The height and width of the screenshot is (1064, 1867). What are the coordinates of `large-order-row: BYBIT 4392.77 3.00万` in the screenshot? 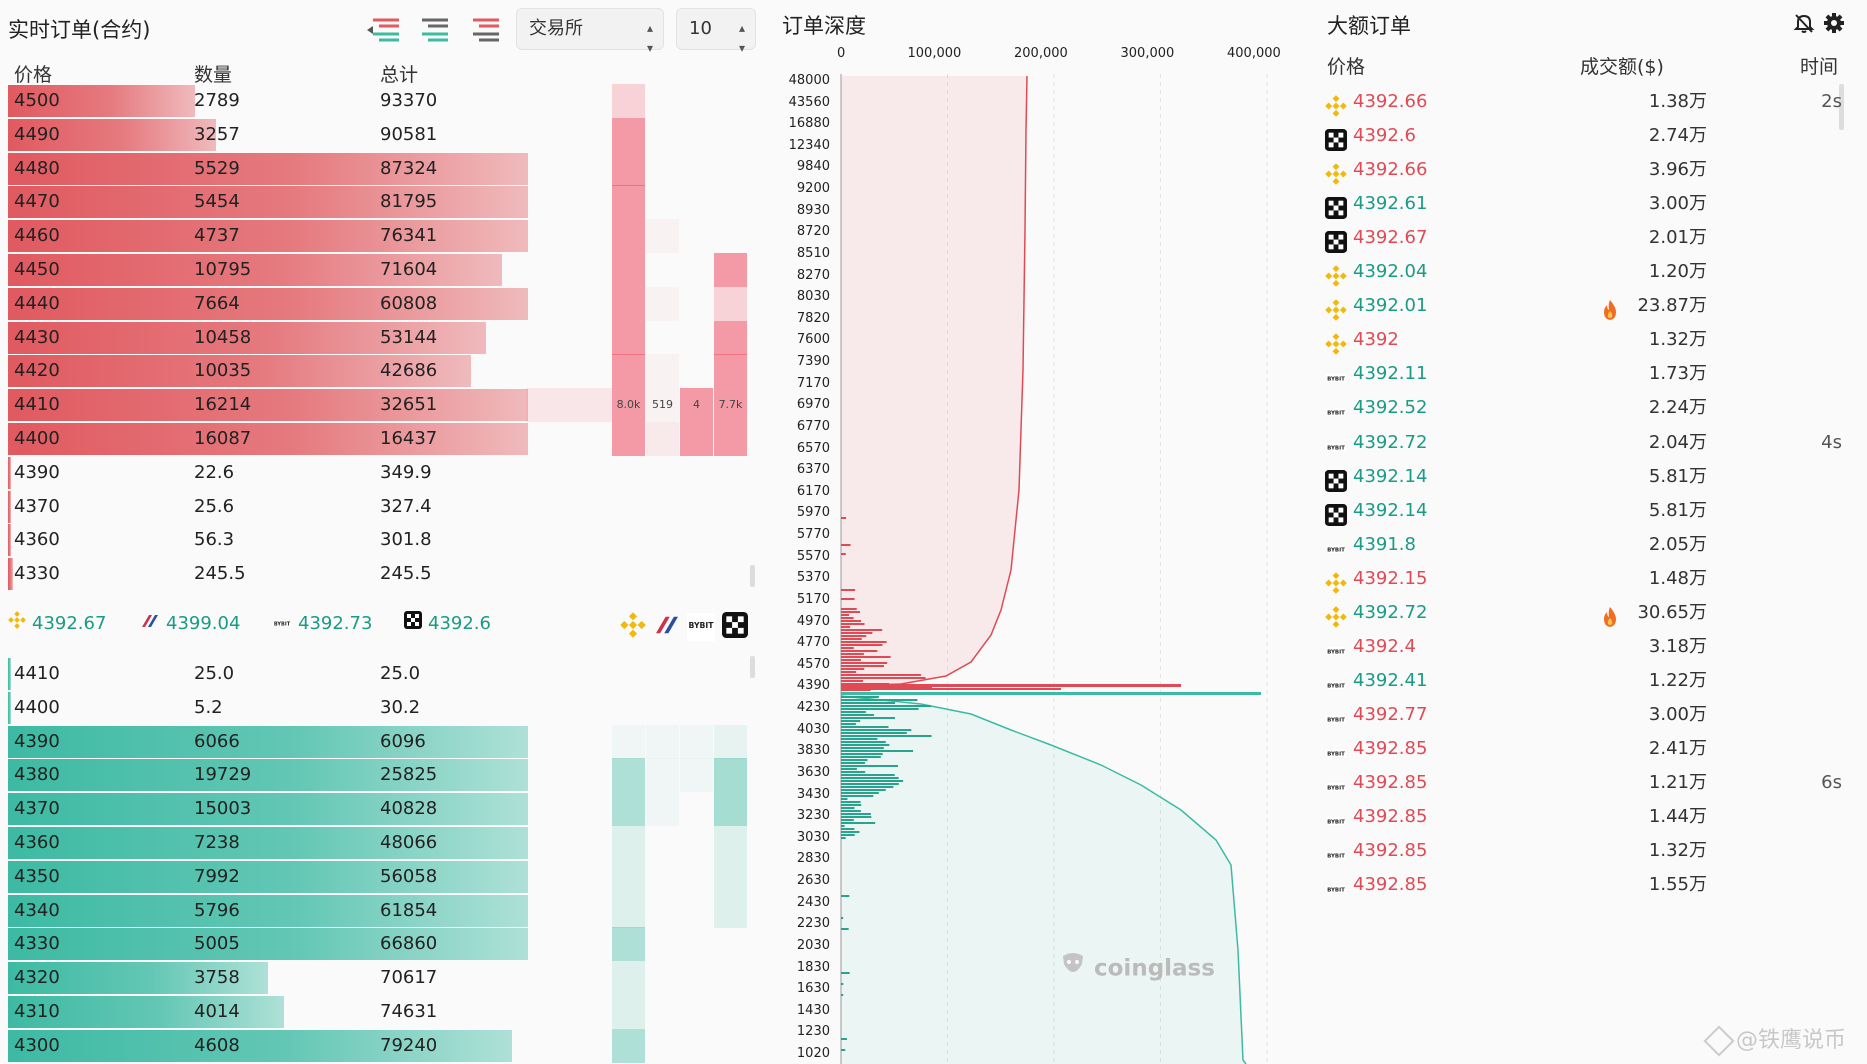 It's located at (1591, 715).